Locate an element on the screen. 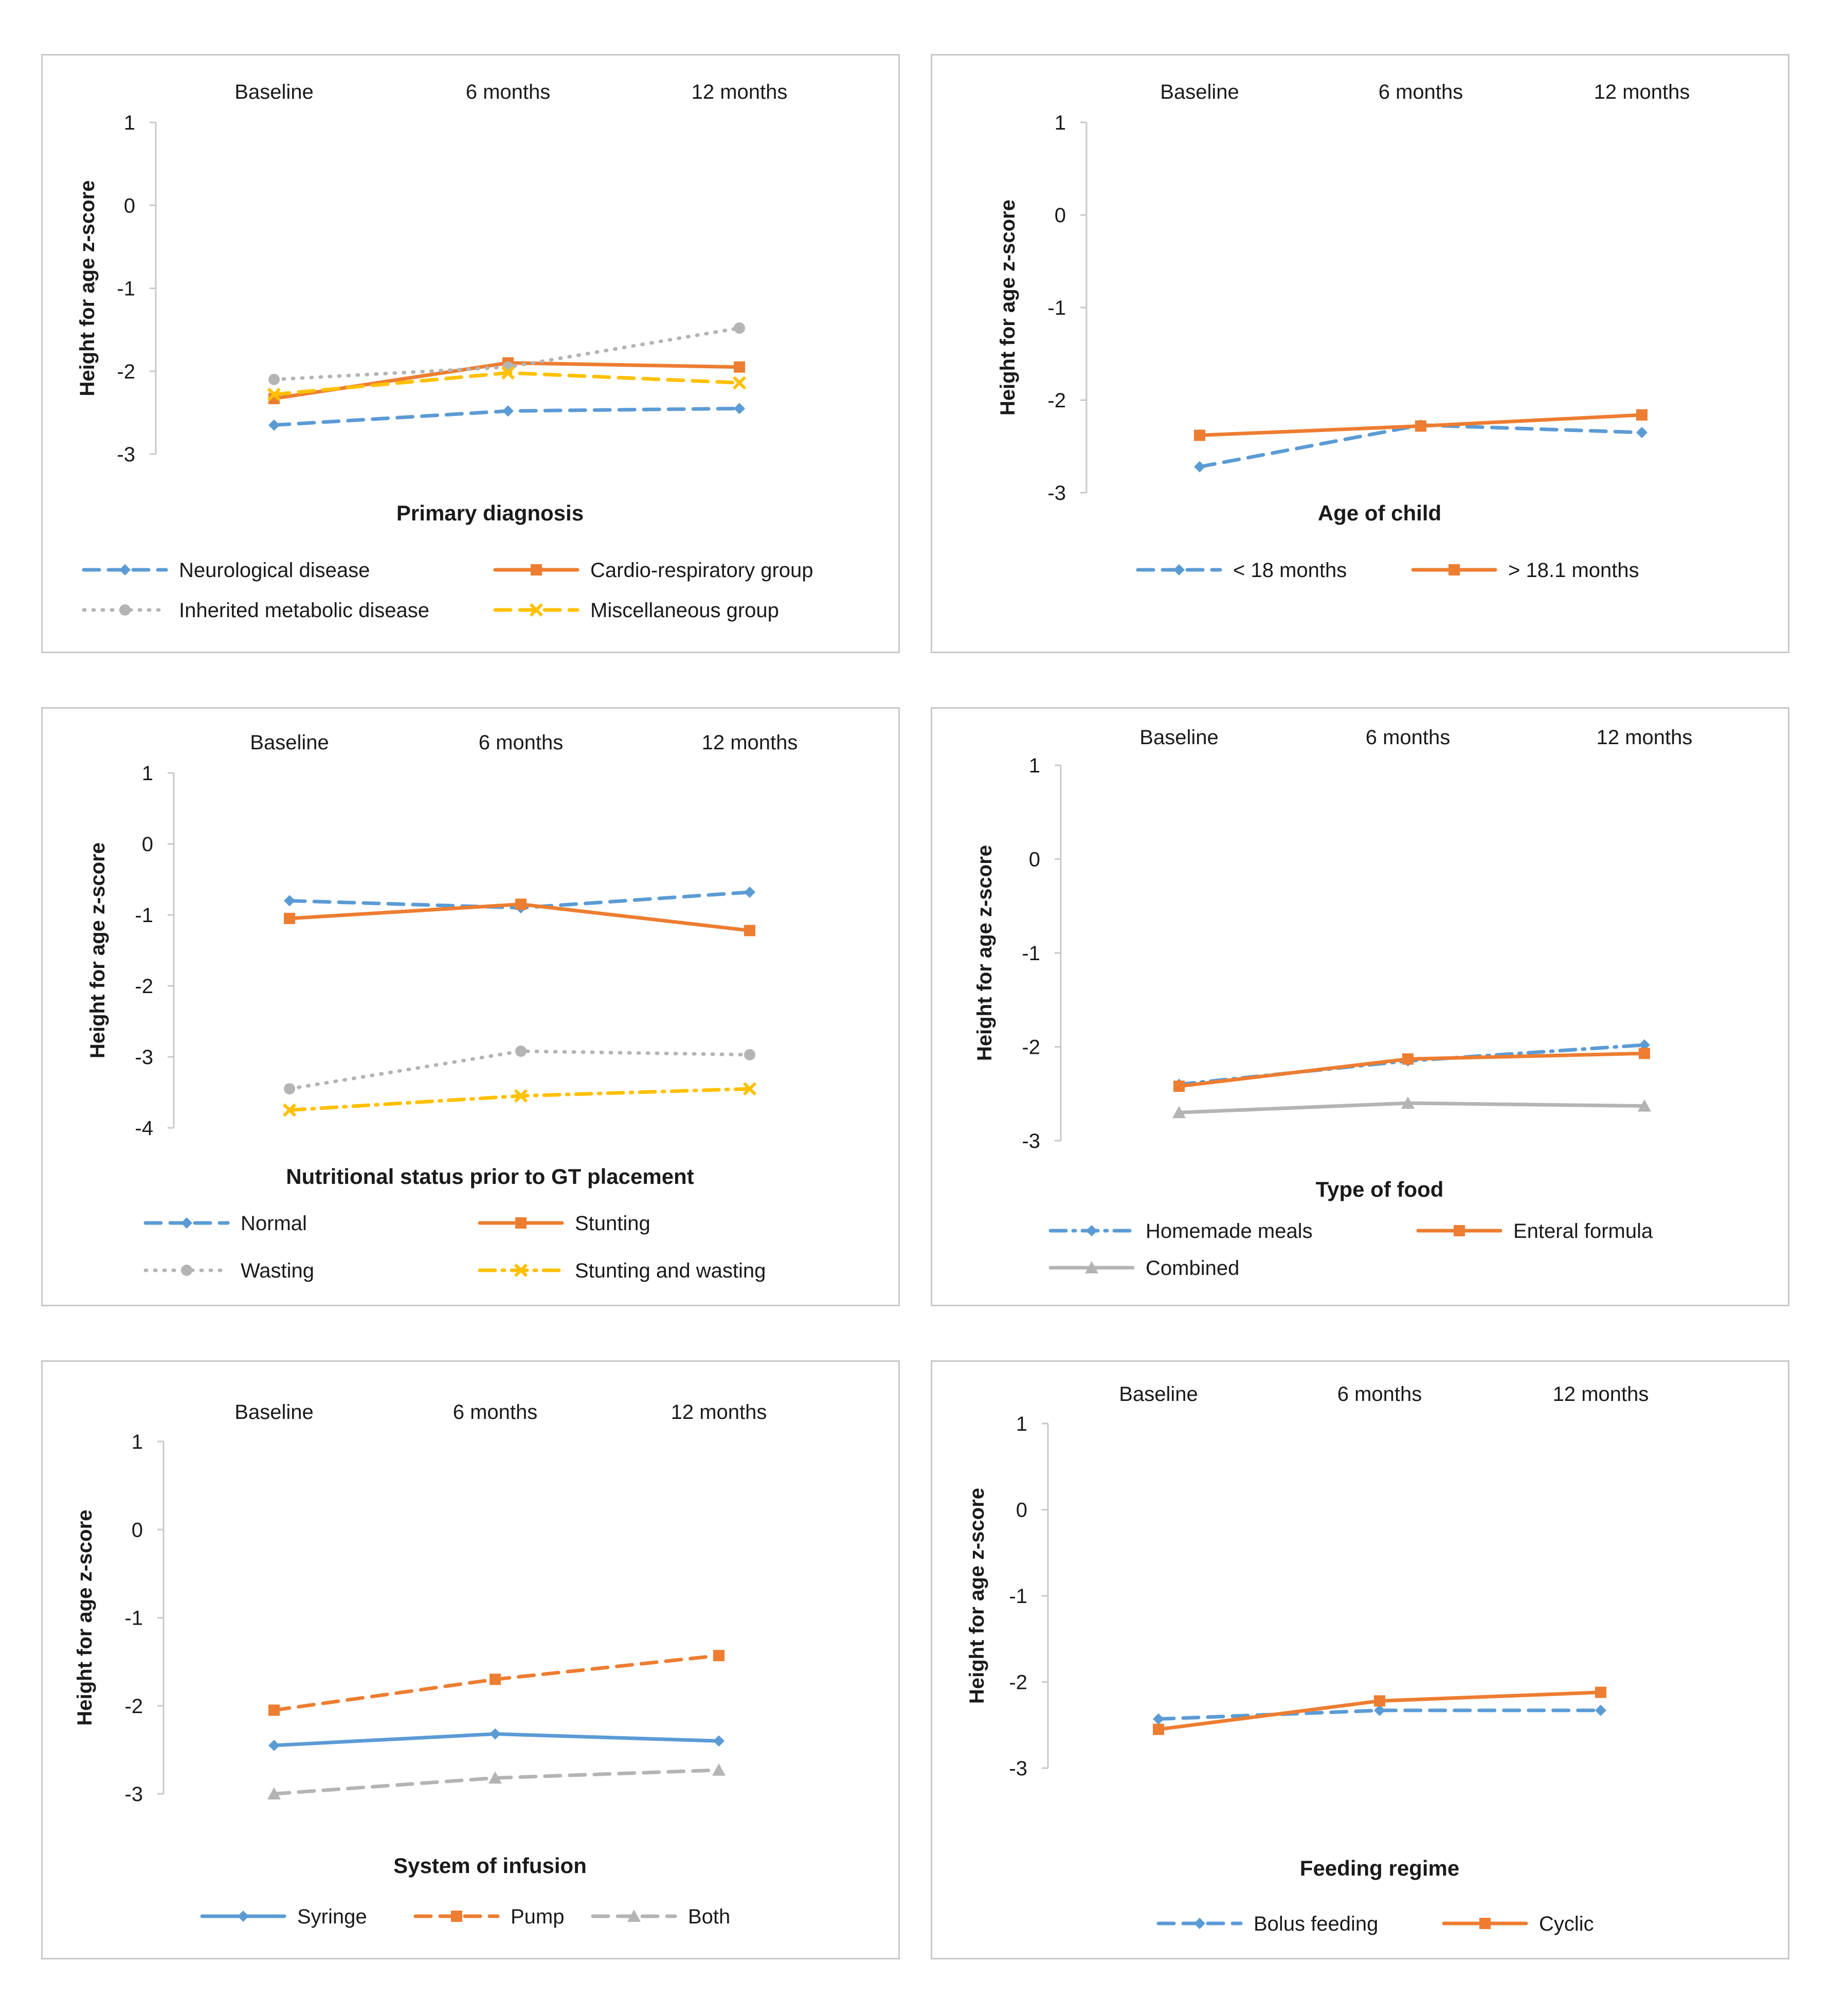  legend-label: Normal is located at coordinates (274, 1223).